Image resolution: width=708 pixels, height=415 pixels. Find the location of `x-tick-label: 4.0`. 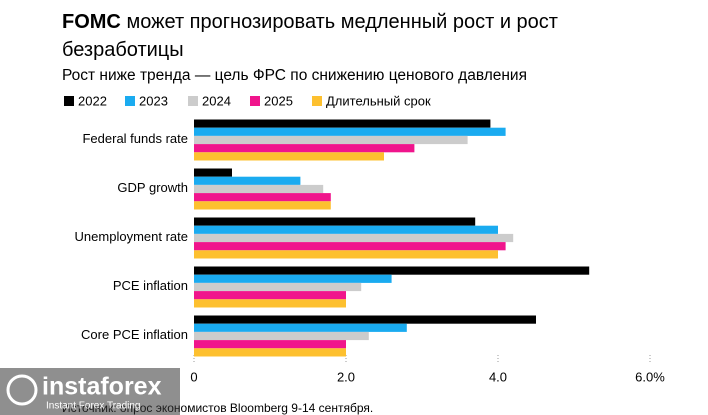

x-tick-label: 4.0 is located at coordinates (498, 376).